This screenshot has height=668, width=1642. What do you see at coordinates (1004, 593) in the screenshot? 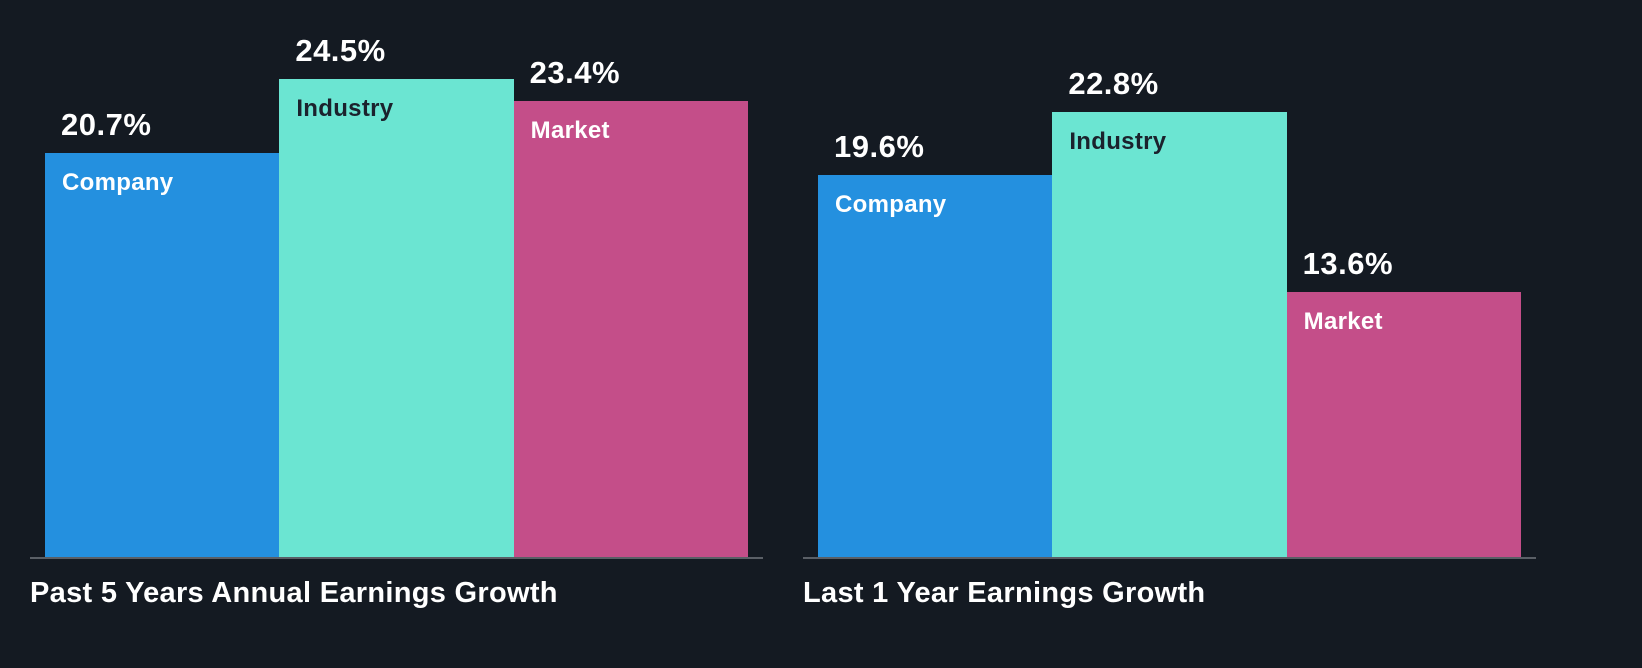
I see `chart-title: Last 1 Year Earnings Growth` at bounding box center [1004, 593].